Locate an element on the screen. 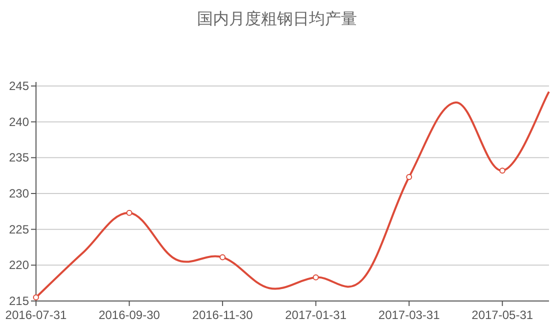 Image resolution: width=554 pixels, height=327 pixels. x-tick-label: 2017-05-31 is located at coordinates (503, 315).